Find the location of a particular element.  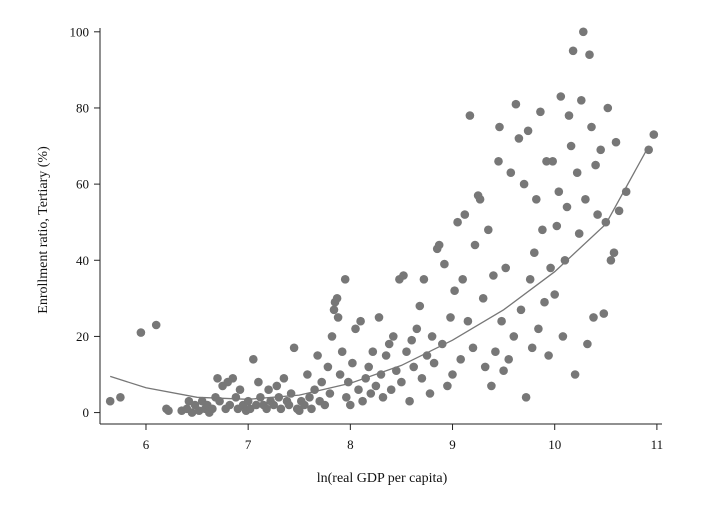

y-tick-label: 60 is located at coordinates (82, 184).